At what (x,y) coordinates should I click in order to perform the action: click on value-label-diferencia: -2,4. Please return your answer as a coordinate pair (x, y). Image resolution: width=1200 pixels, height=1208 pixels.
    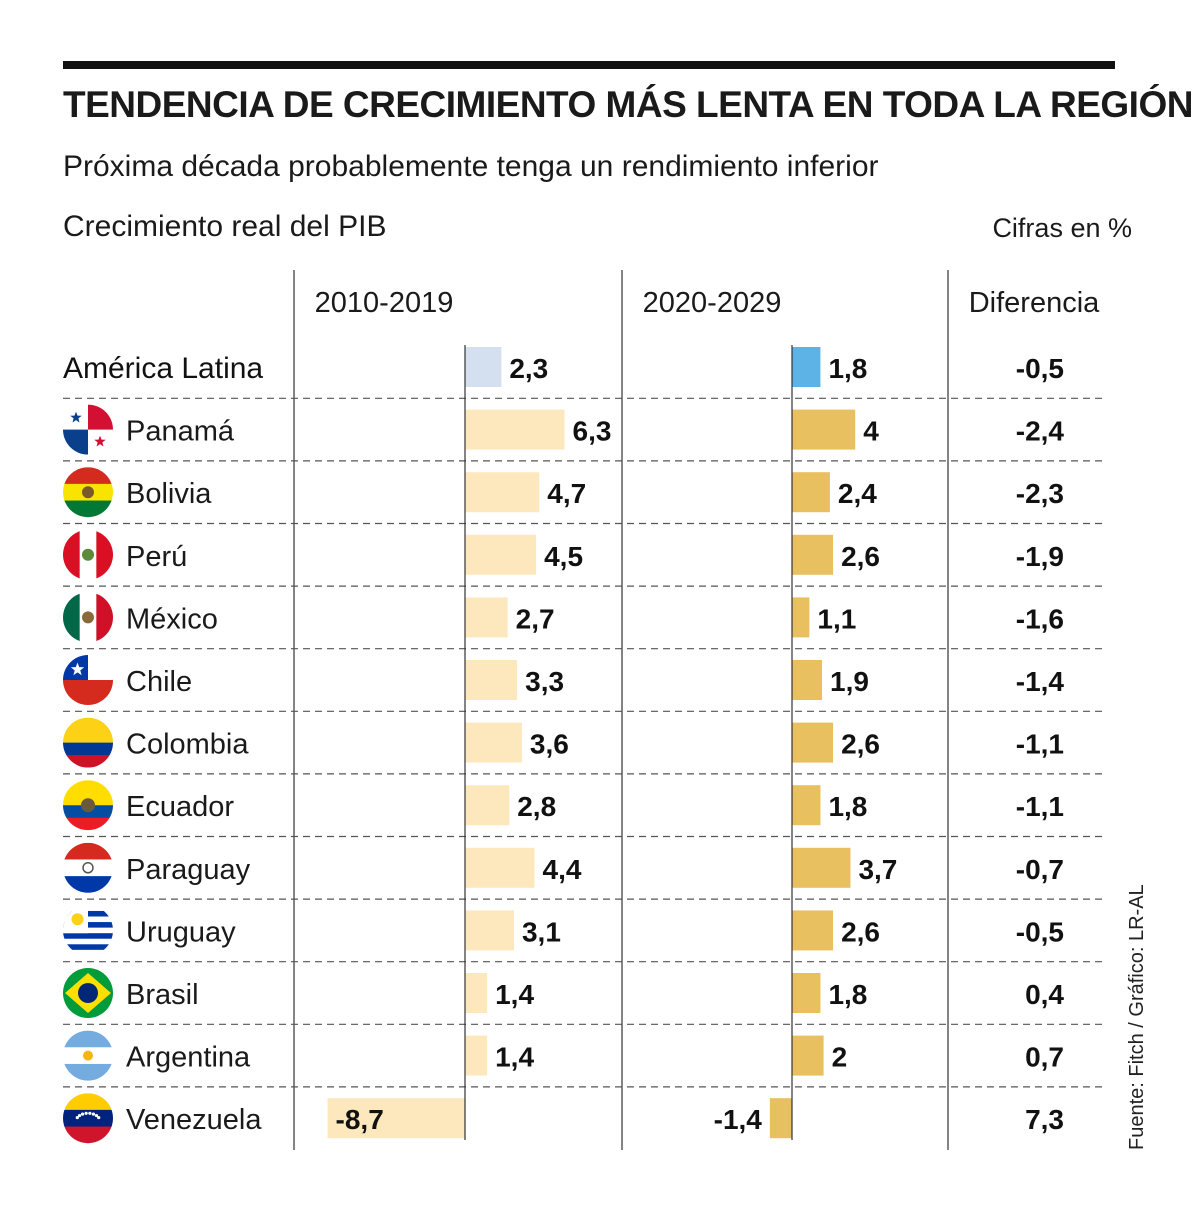
    Looking at the image, I should click on (1040, 431).